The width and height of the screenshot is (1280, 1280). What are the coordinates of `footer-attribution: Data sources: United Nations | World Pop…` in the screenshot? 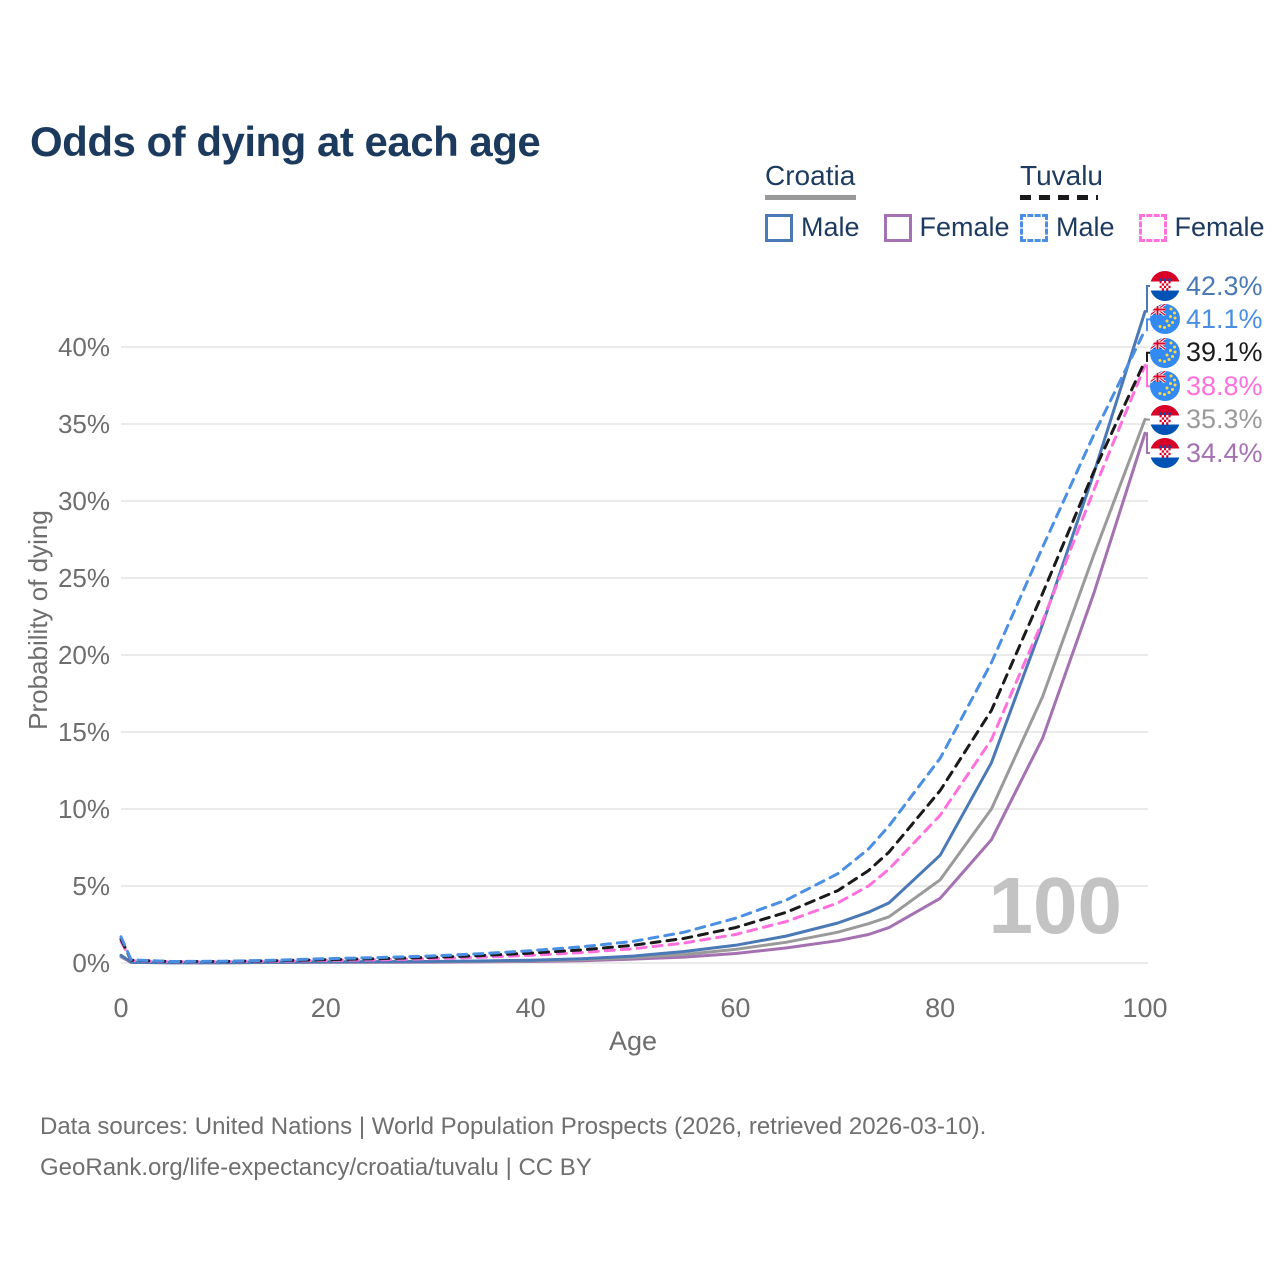 It's located at (513, 1147).